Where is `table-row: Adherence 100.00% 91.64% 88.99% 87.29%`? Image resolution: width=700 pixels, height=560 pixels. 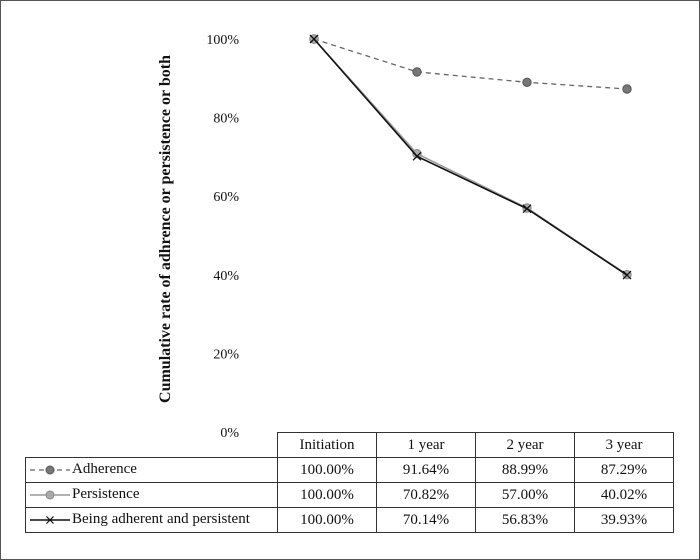 table-row: Adherence 100.00% 91.64% 88.99% 87.29% is located at coordinates (349, 470).